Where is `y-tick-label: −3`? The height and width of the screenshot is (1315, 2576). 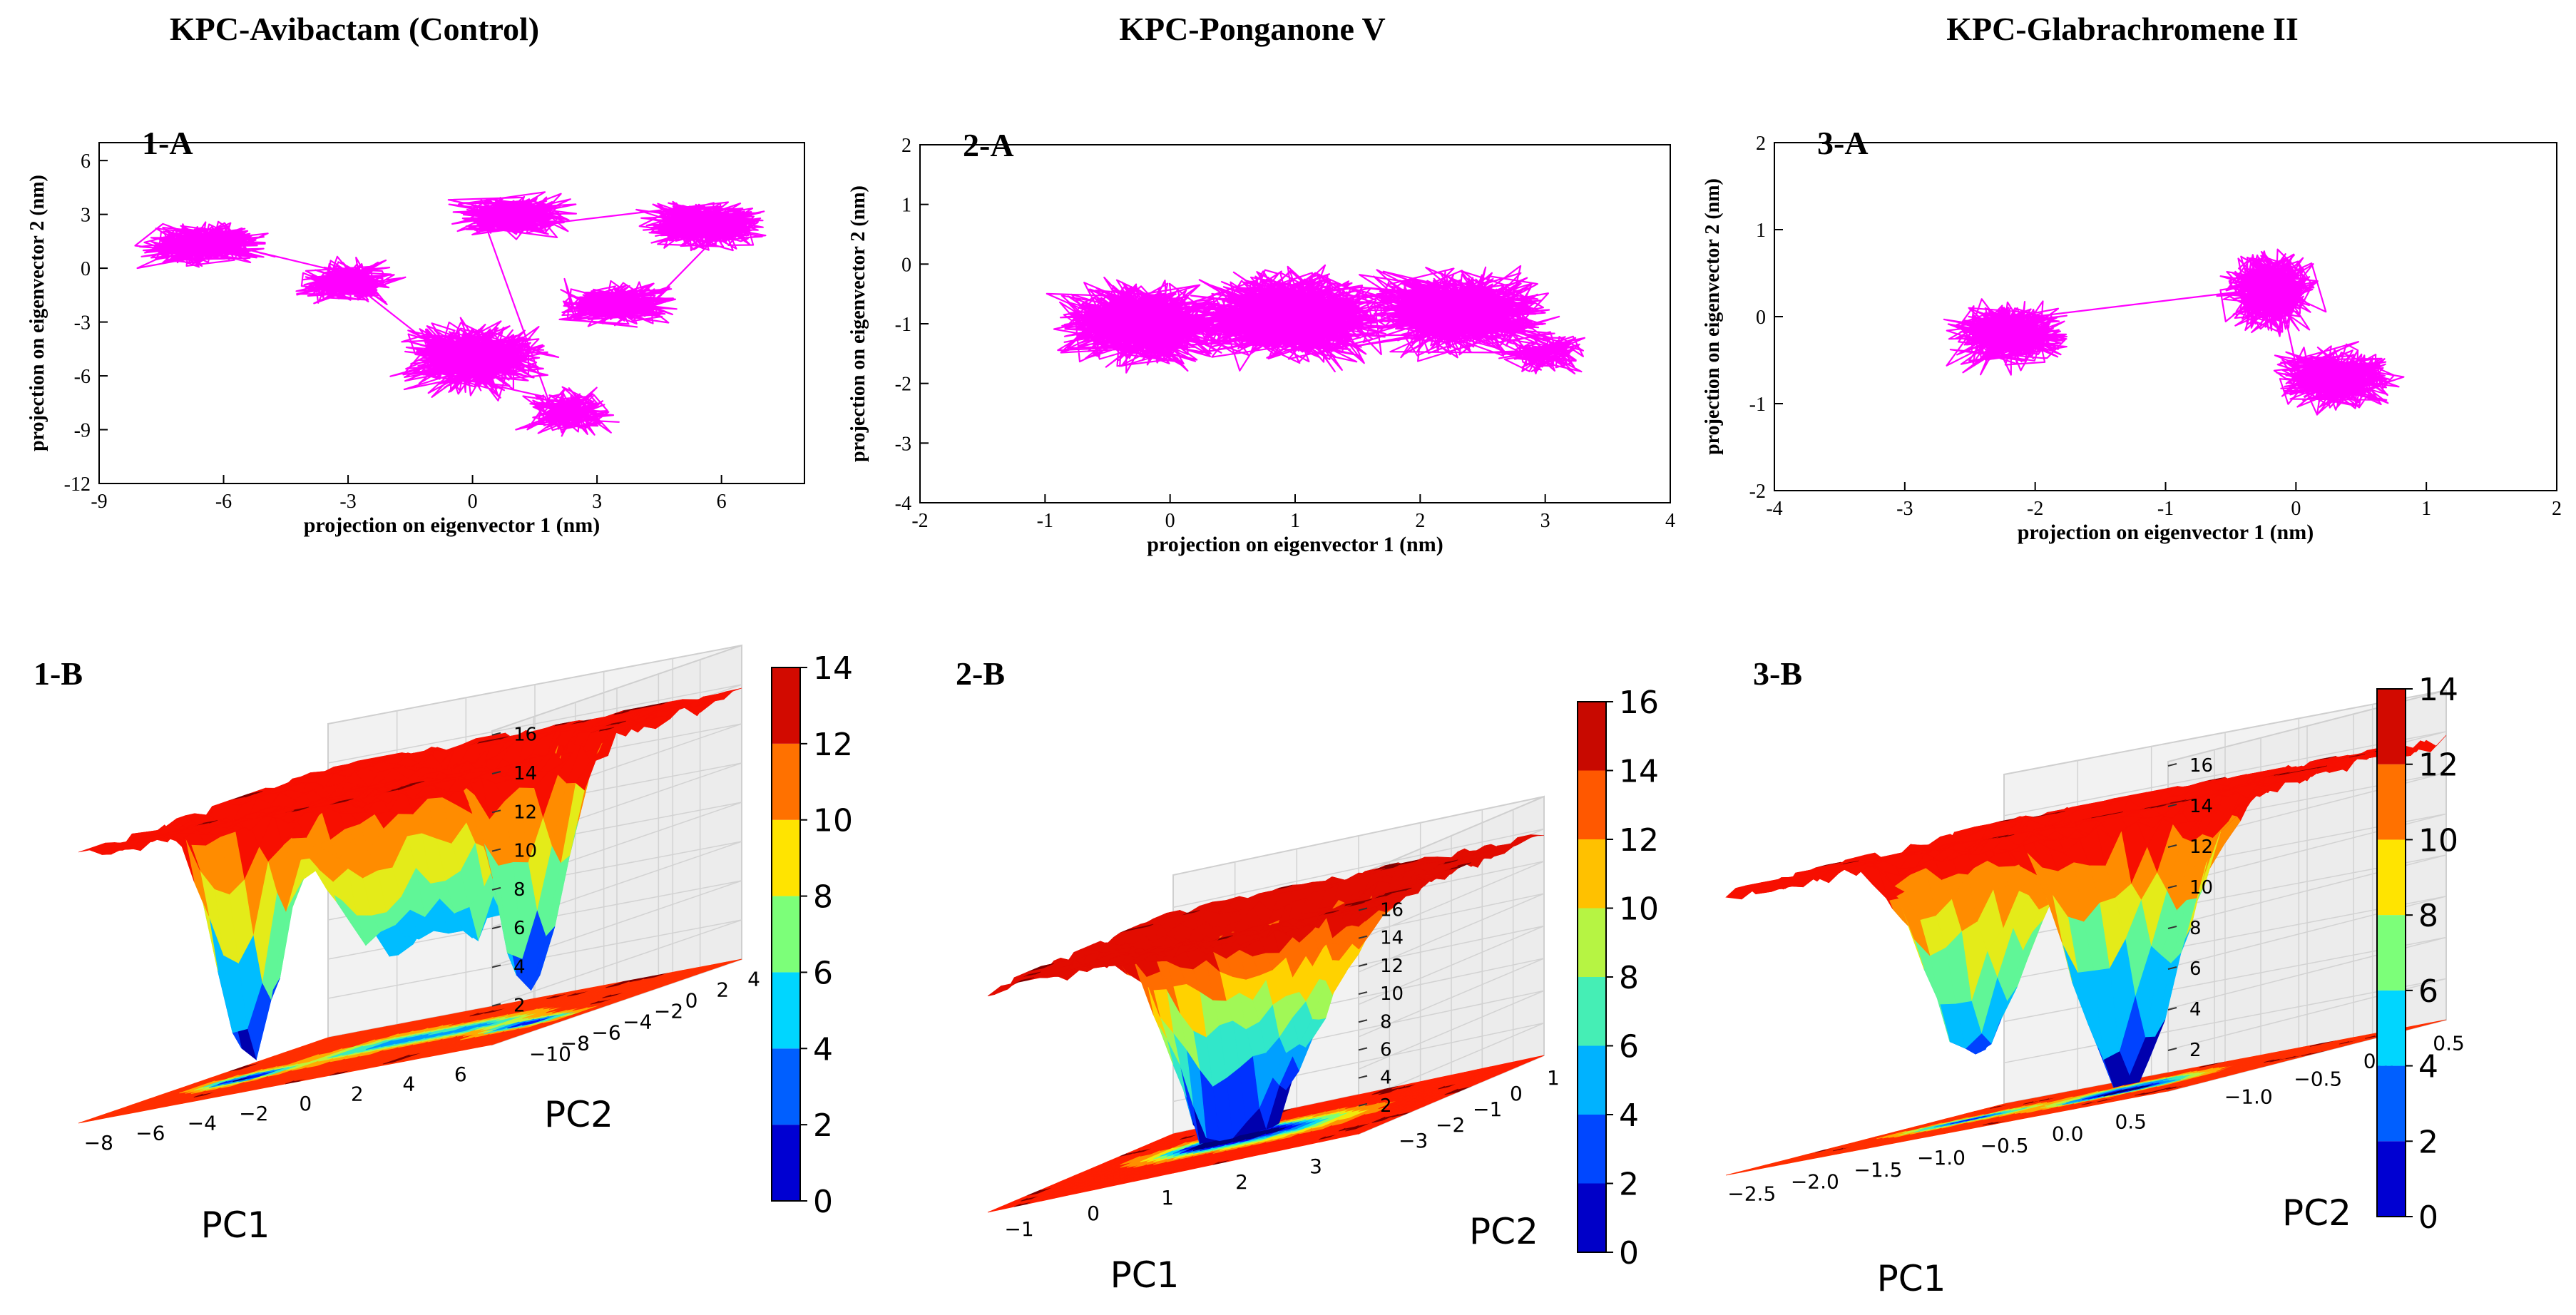 y-tick-label: −3 is located at coordinates (1413, 1140).